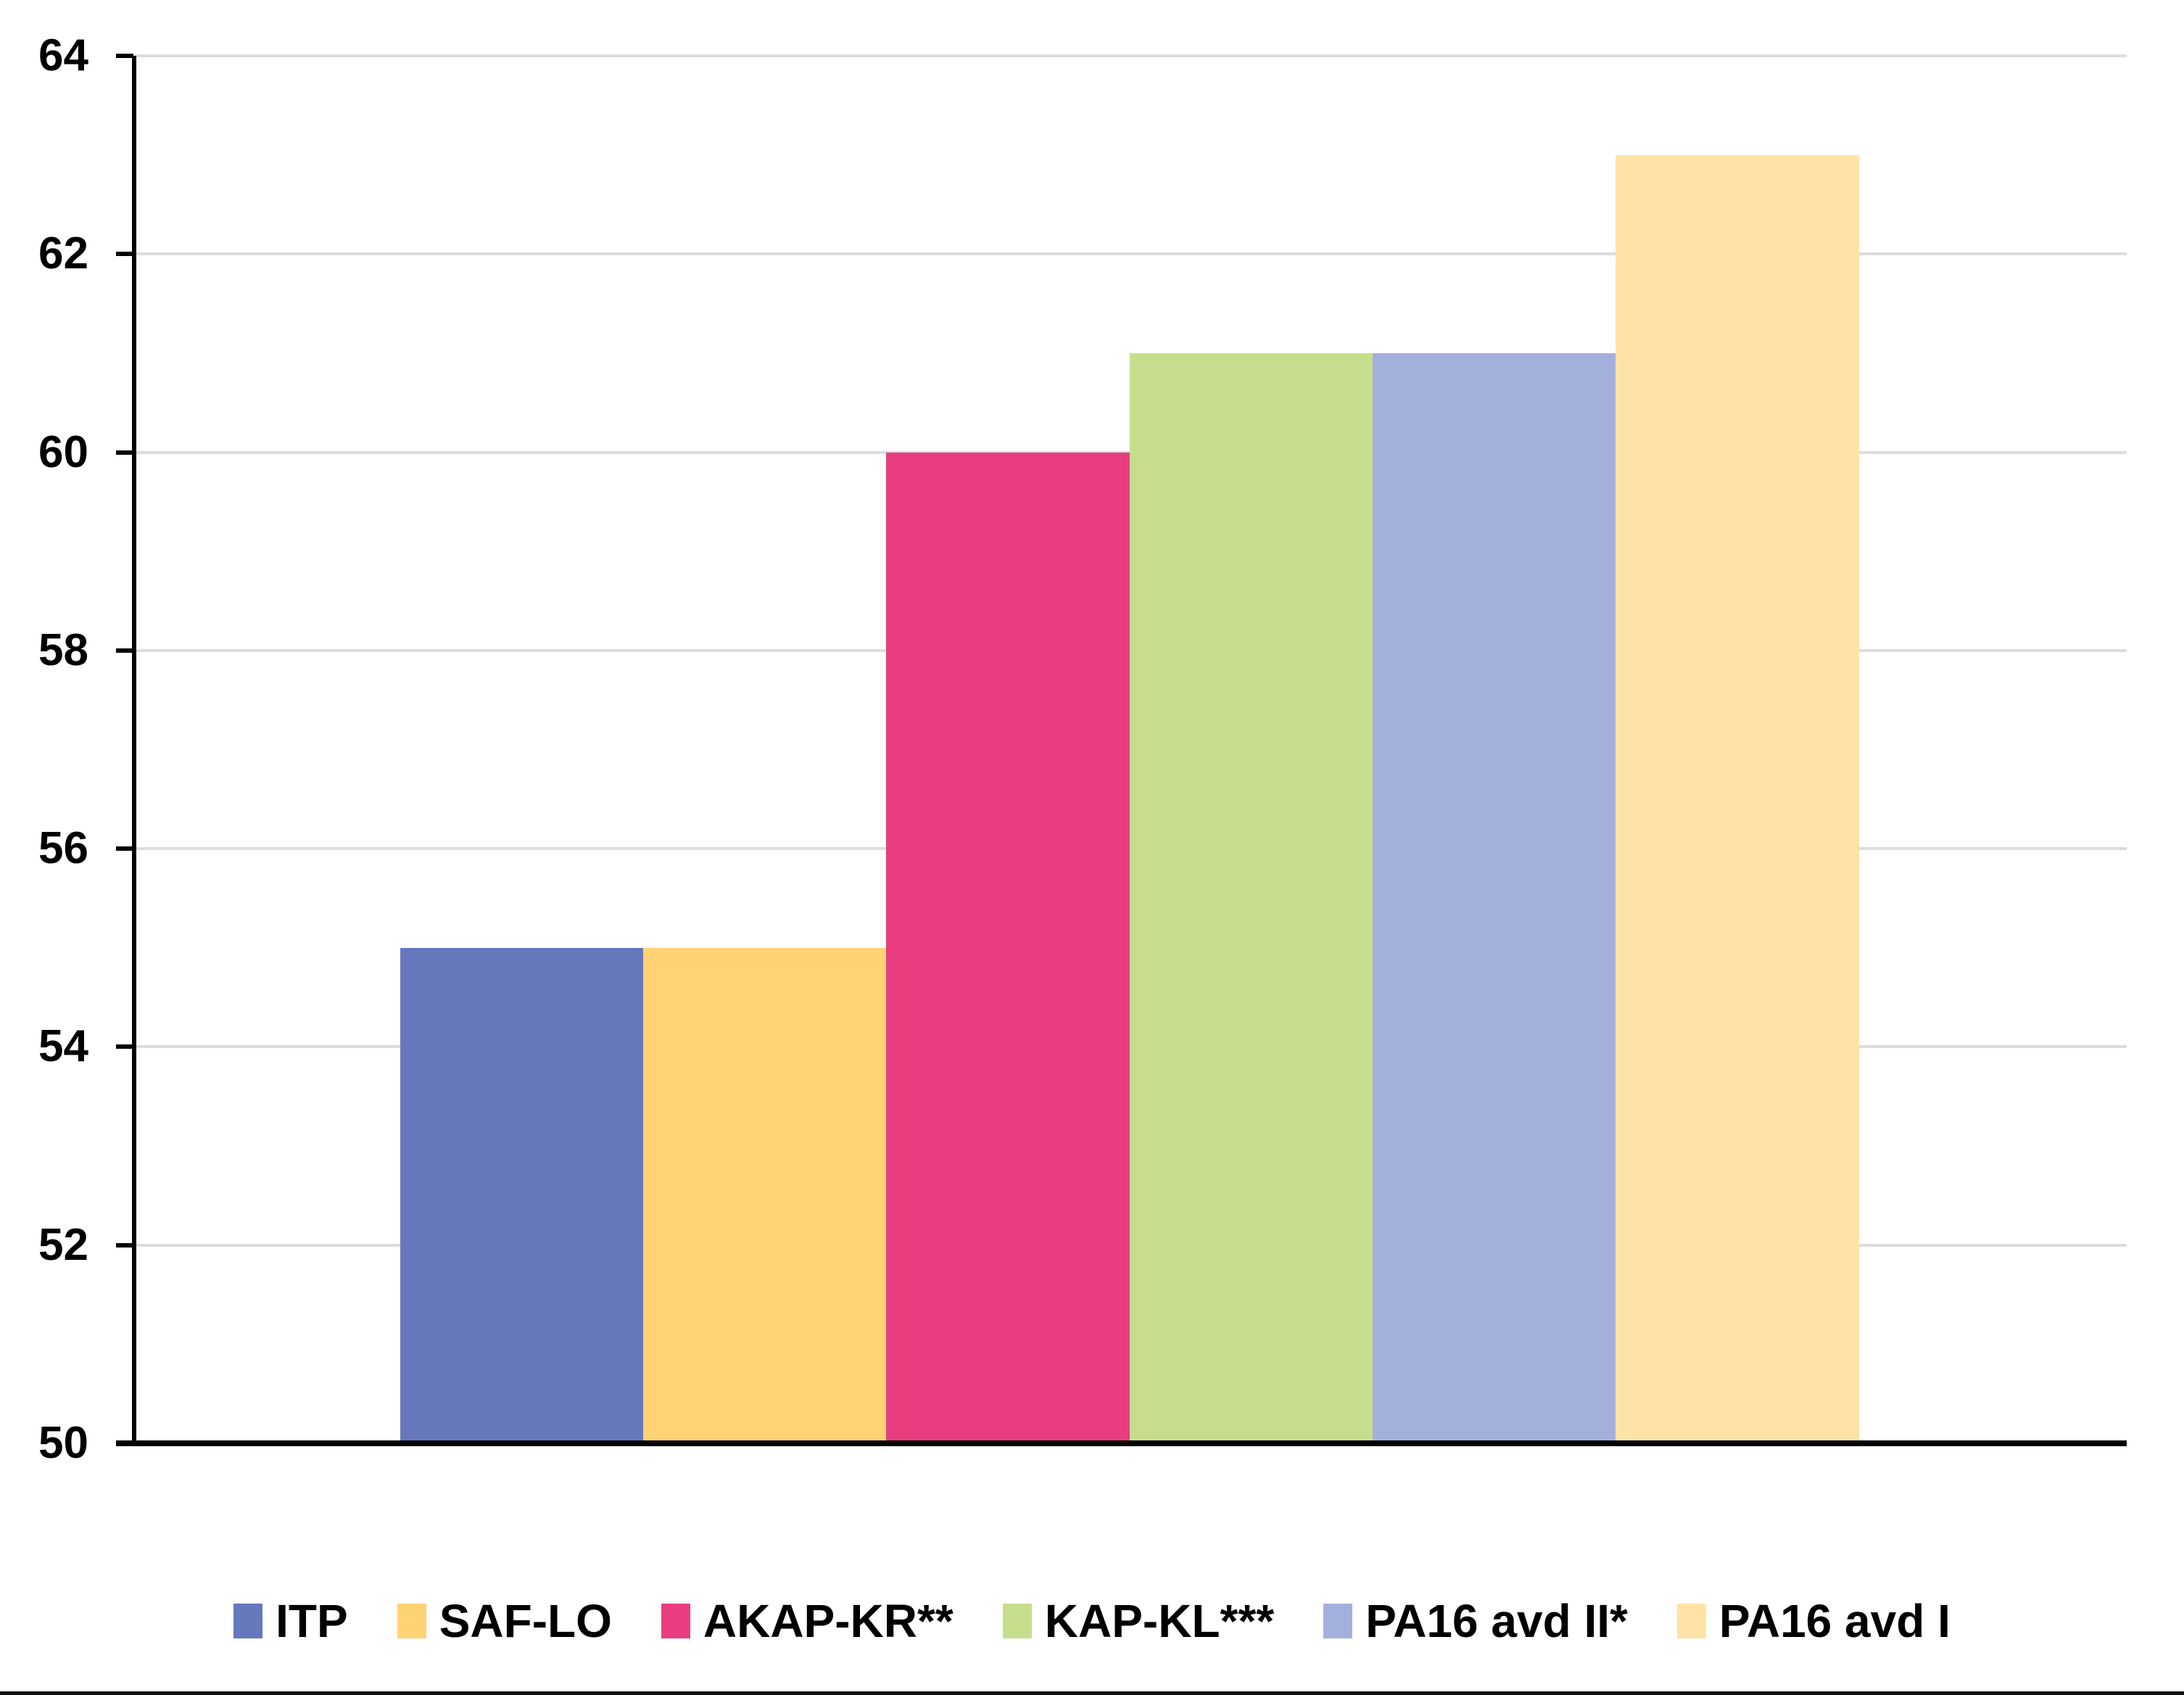 This screenshot has height=1695, width=2184. What do you see at coordinates (525, 1621) in the screenshot?
I see `legend-label-saf-lo: SAF-LO` at bounding box center [525, 1621].